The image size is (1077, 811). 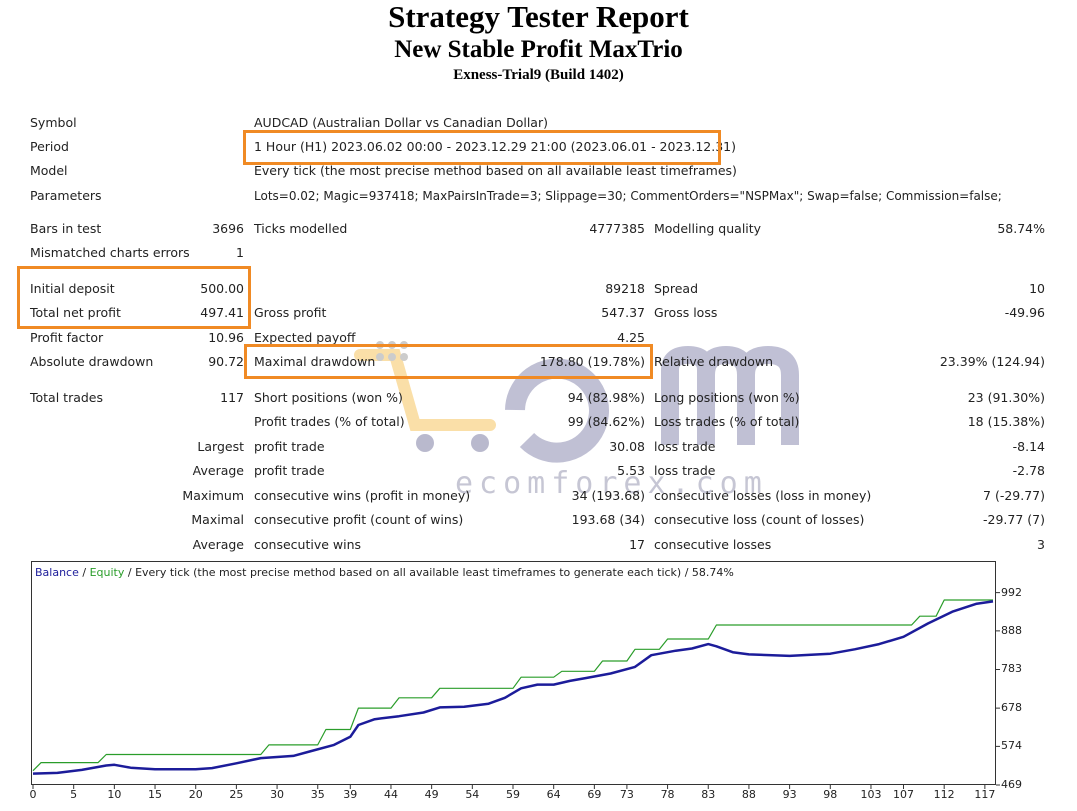 I want to click on x-tick-label: 88, so click(x=748, y=794).